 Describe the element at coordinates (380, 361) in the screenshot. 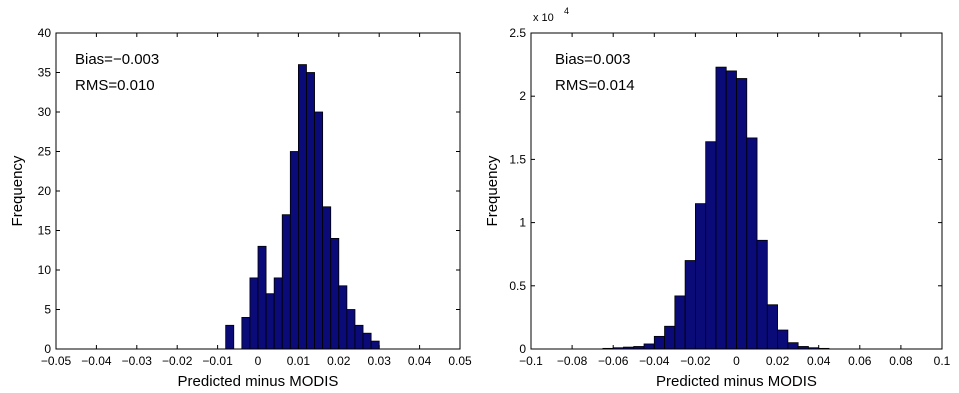

I see `x-tick-label: 0.03` at that location.